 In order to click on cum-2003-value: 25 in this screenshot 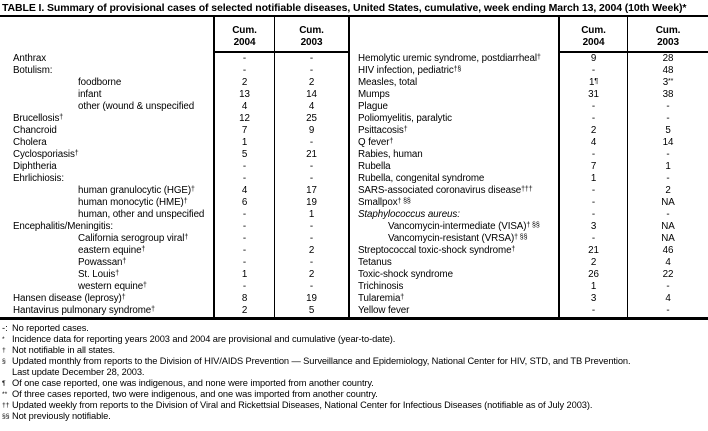, I will do `click(312, 119)`.